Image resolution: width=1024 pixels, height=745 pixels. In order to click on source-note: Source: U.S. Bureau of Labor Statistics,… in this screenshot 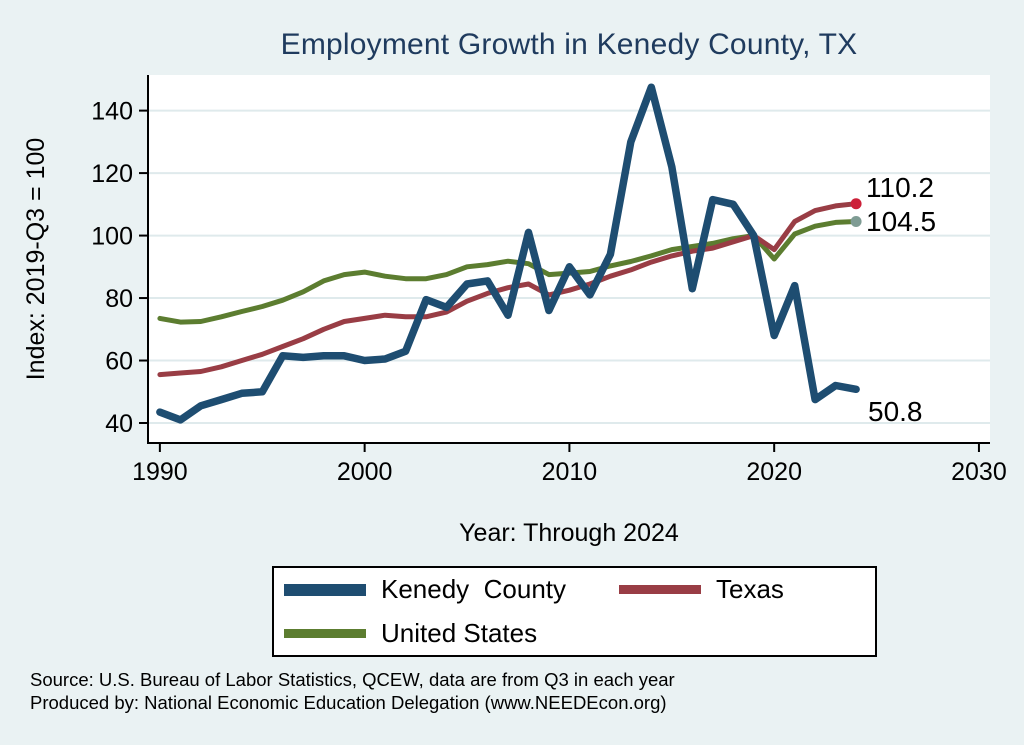, I will do `click(352, 691)`.